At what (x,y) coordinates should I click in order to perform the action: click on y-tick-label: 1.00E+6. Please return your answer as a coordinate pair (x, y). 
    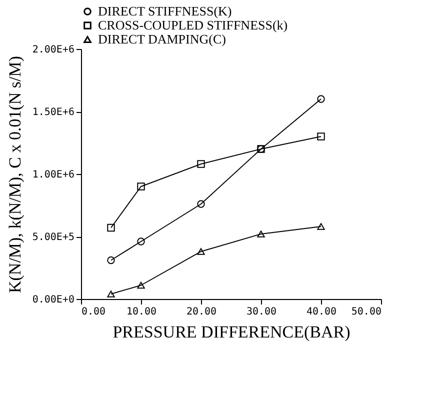
    Looking at the image, I should click on (53, 175).